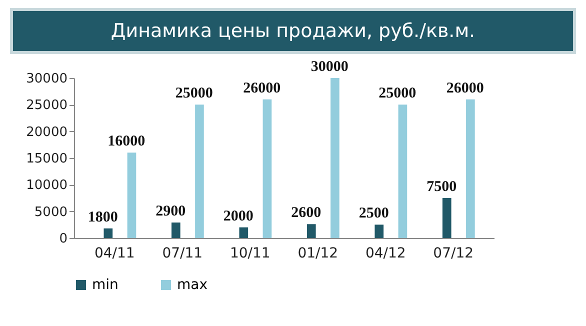 The width and height of the screenshot is (586, 326). I want to click on x-tick-label: 10/11, so click(250, 254).